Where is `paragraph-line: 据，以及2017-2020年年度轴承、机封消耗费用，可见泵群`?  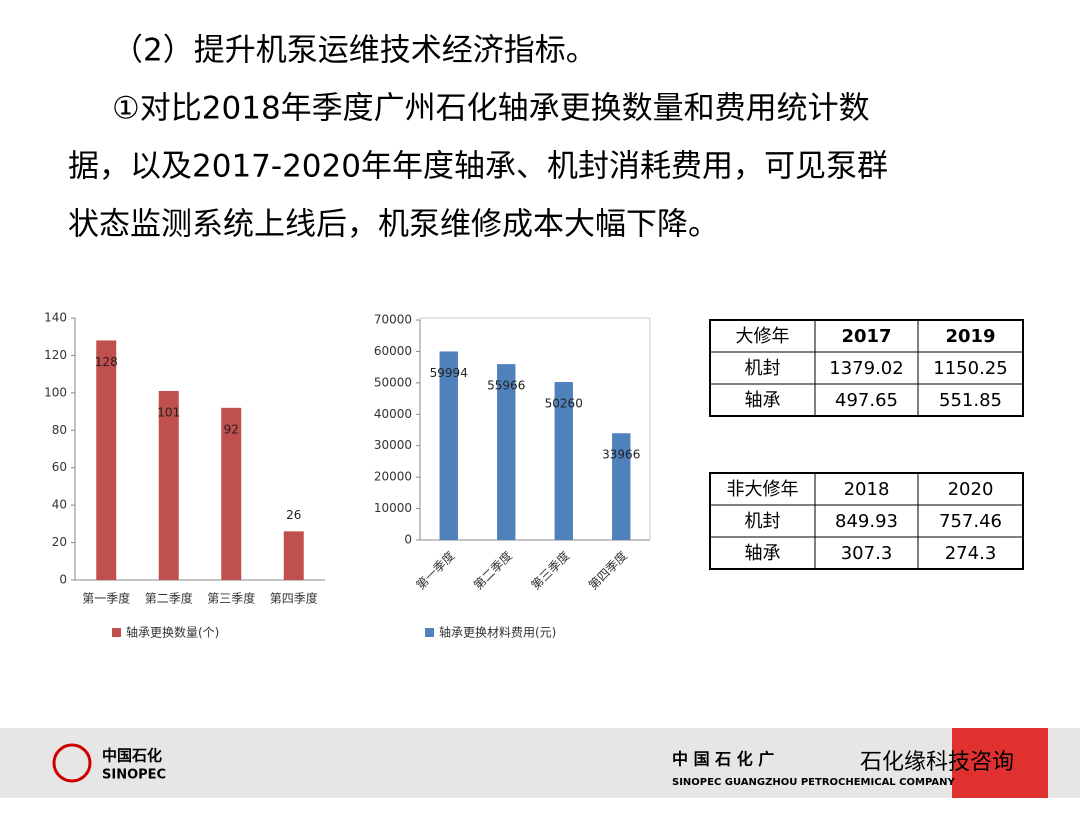 paragraph-line: 据，以及2017-2020年年度轴承、机封消耗费用，可见泵群 is located at coordinates (478, 167).